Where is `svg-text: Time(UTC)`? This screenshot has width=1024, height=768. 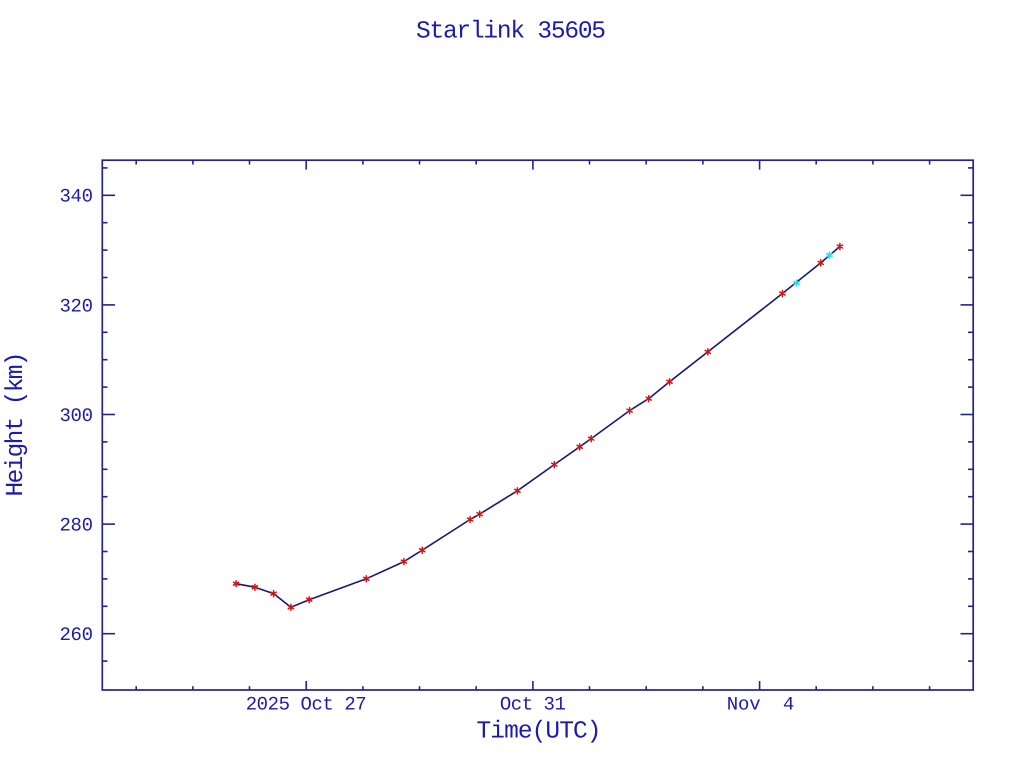 svg-text: Time(UTC) is located at coordinates (539, 732).